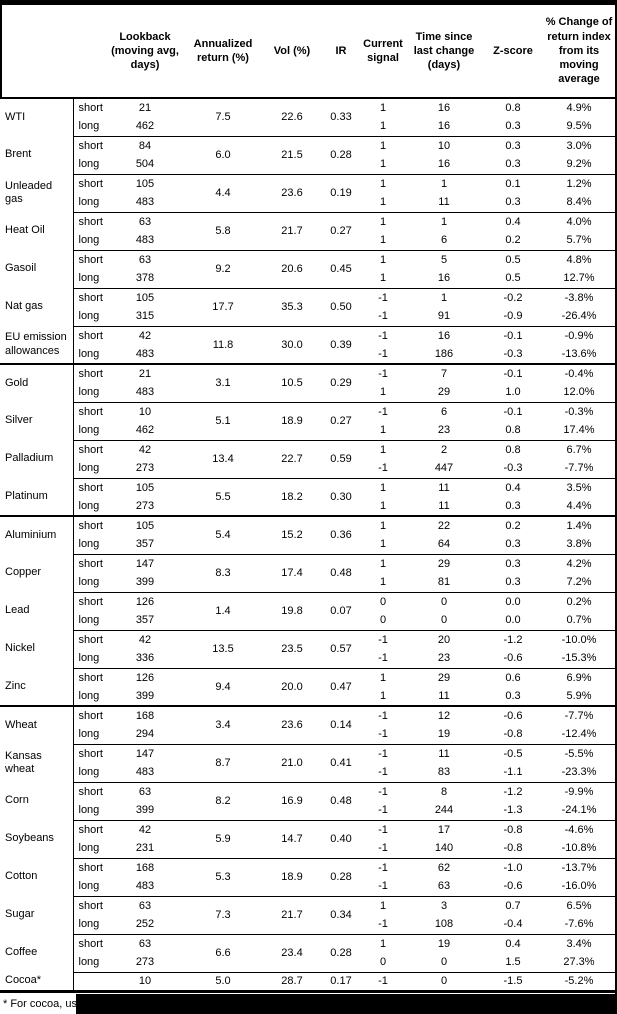  I want to click on column-header-horizon, so click(90, 52).